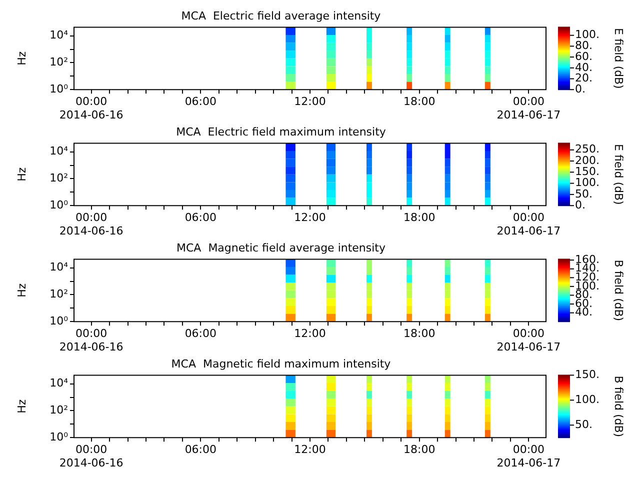 This screenshot has height=480, width=640. Describe the element at coordinates (583, 56) in the screenshot. I see `color-bar-label: 60.` at that location.